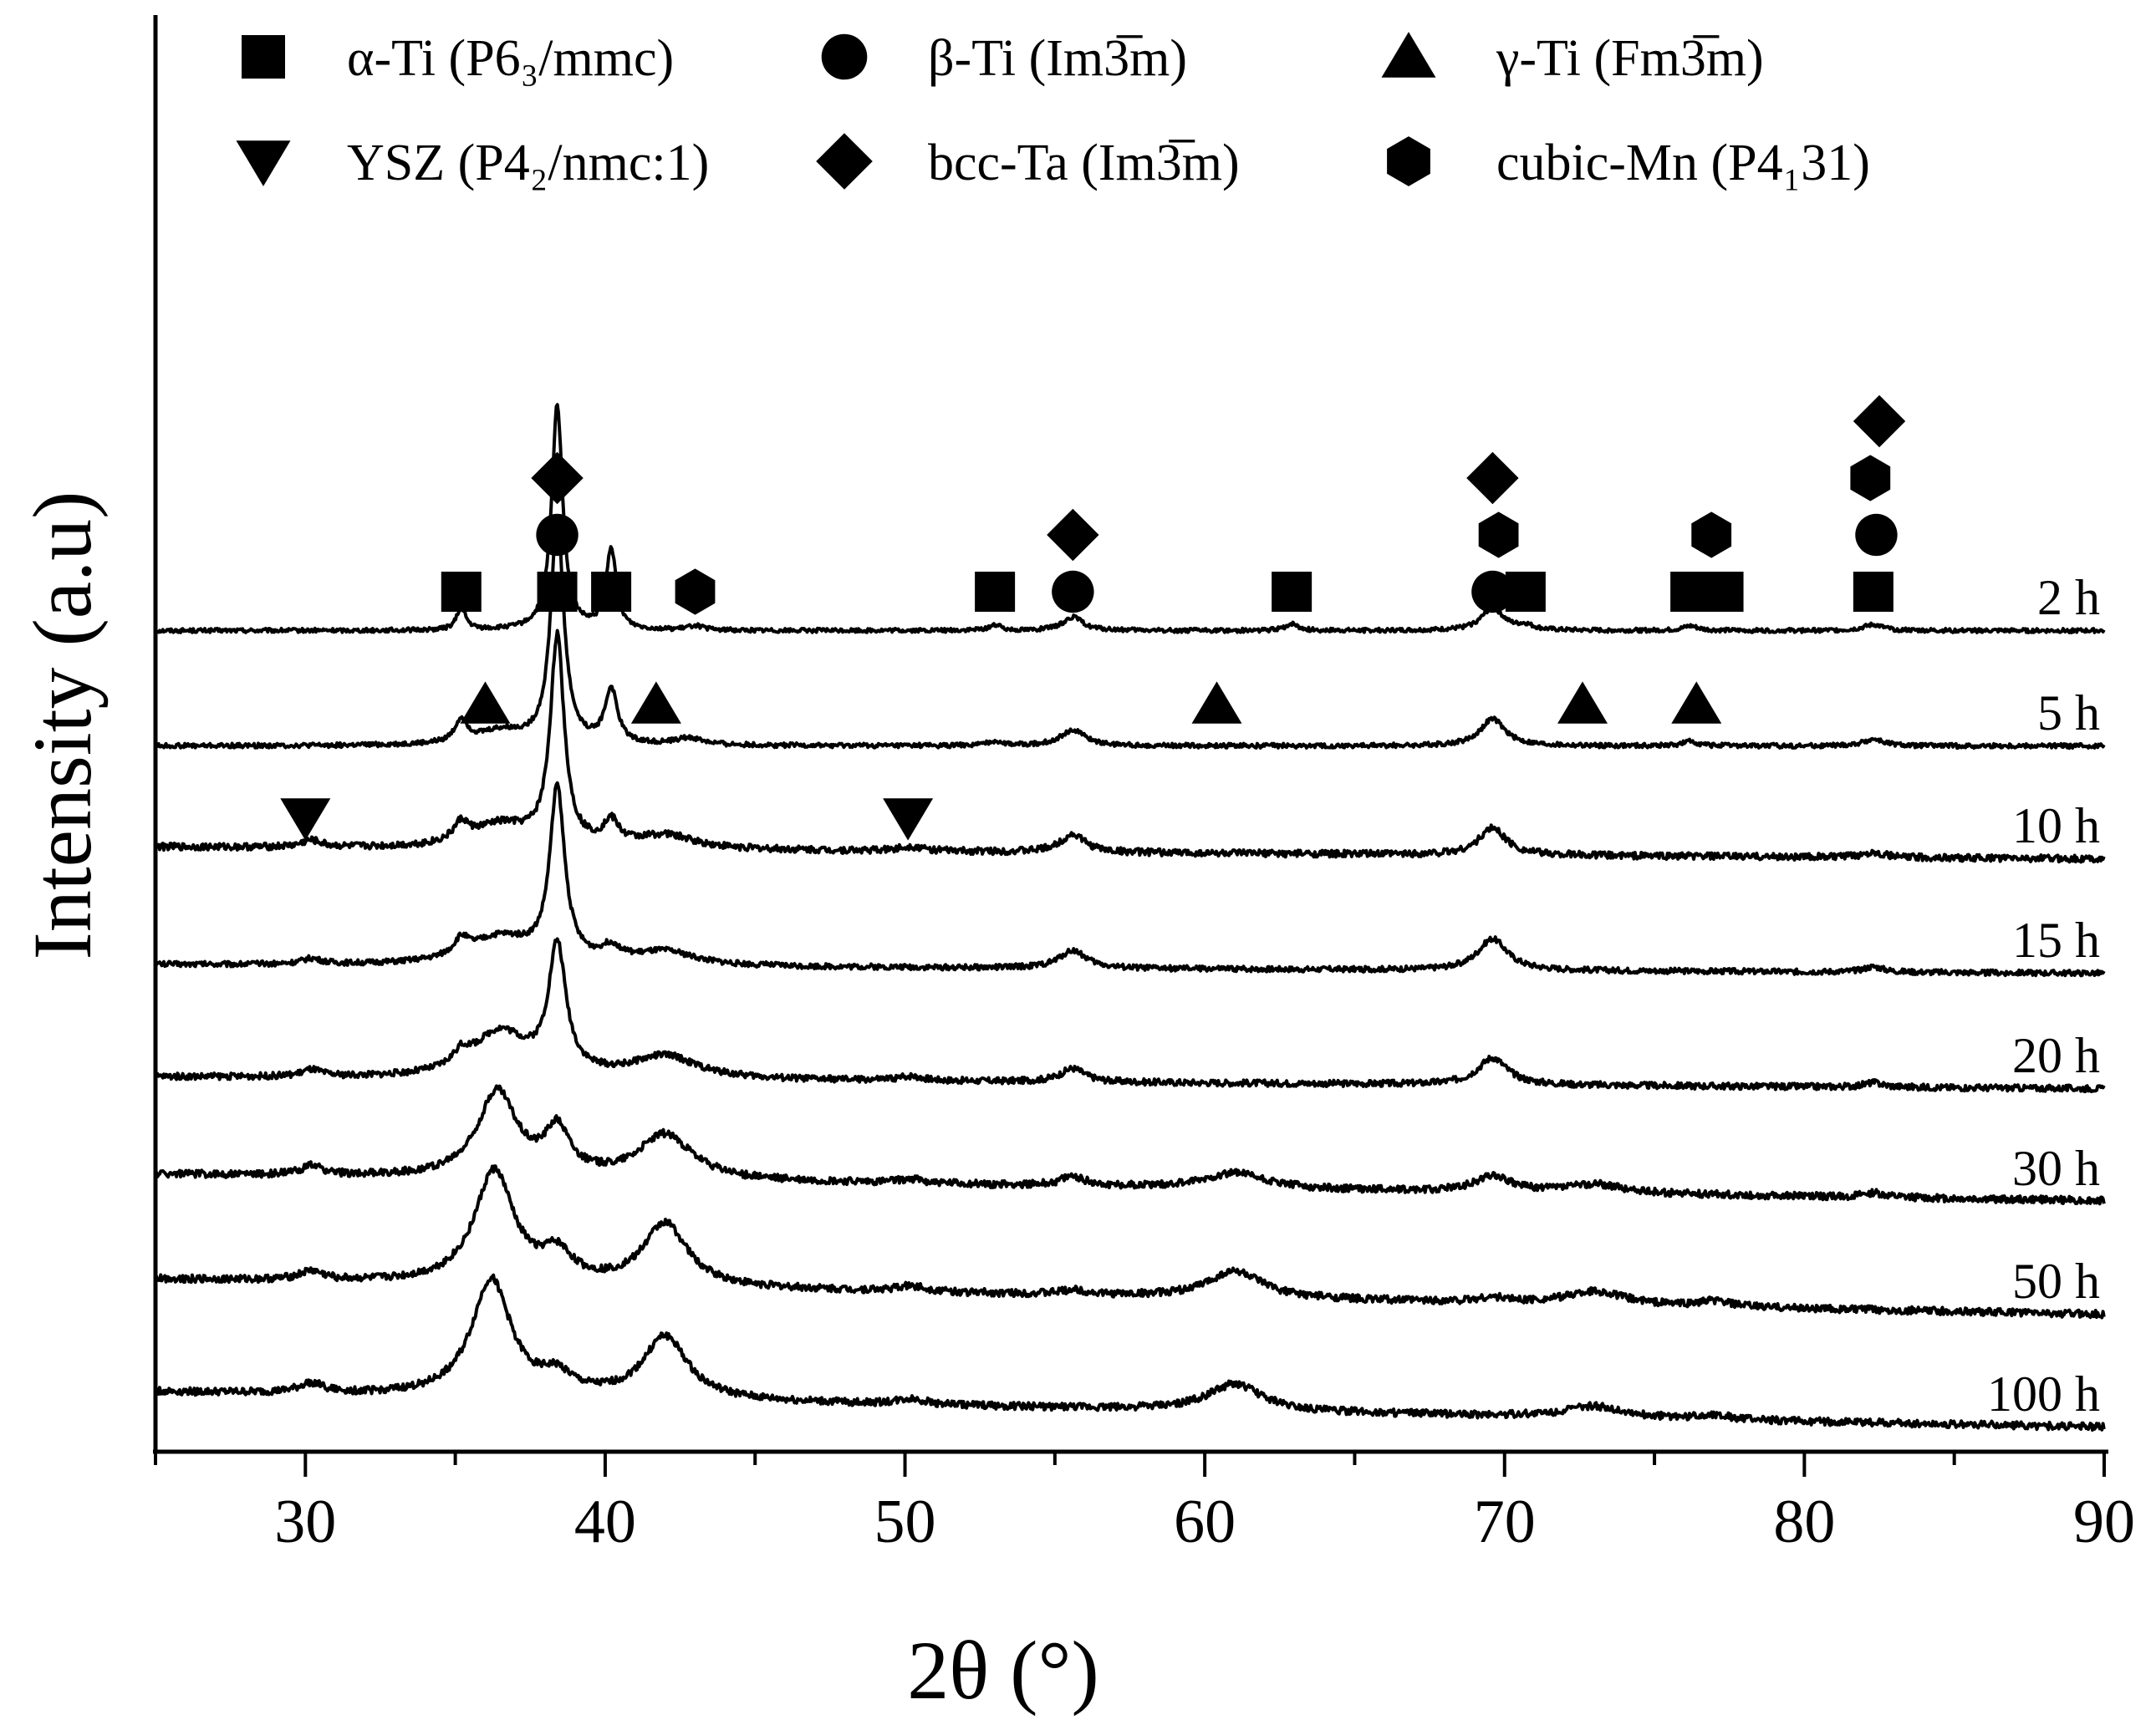 Image resolution: width=2156 pixels, height=1725 pixels. I want to click on trace-label-20h: 20 h, so click(2056, 1055).